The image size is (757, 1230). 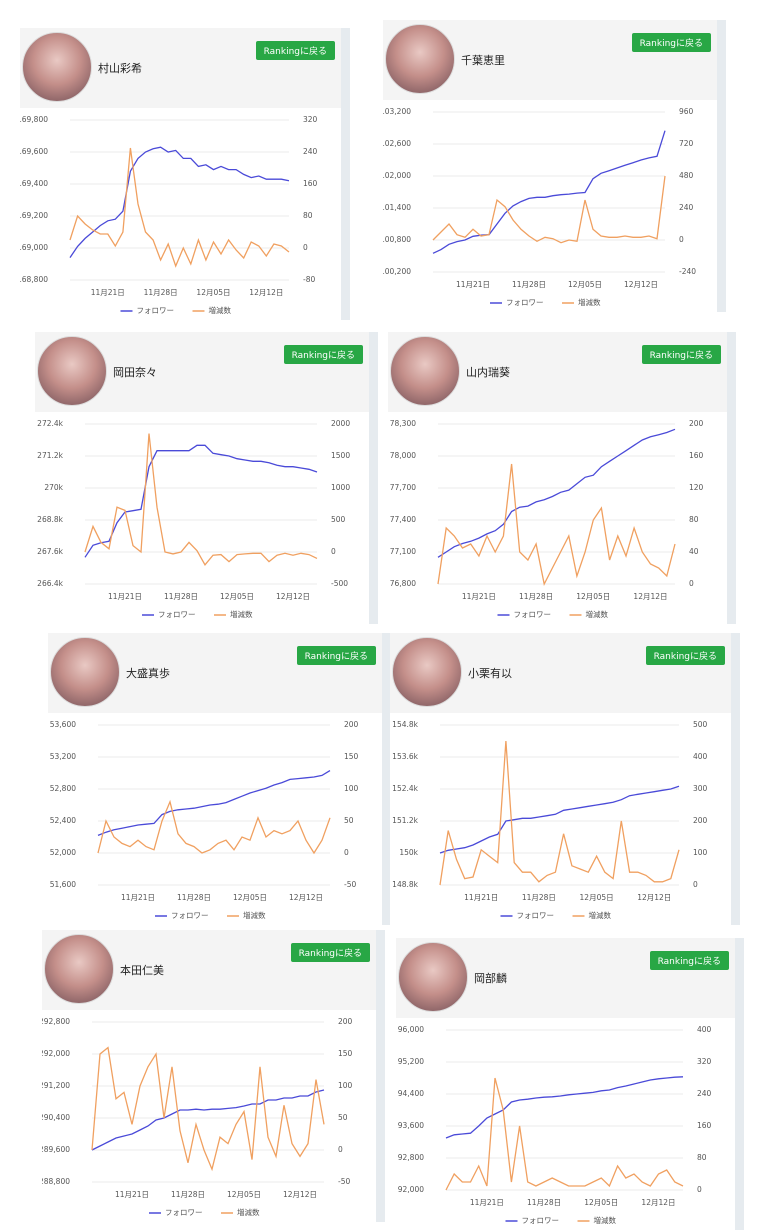 What do you see at coordinates (340, 487) in the screenshot?
I see `y2-tick-label: 1000` at bounding box center [340, 487].